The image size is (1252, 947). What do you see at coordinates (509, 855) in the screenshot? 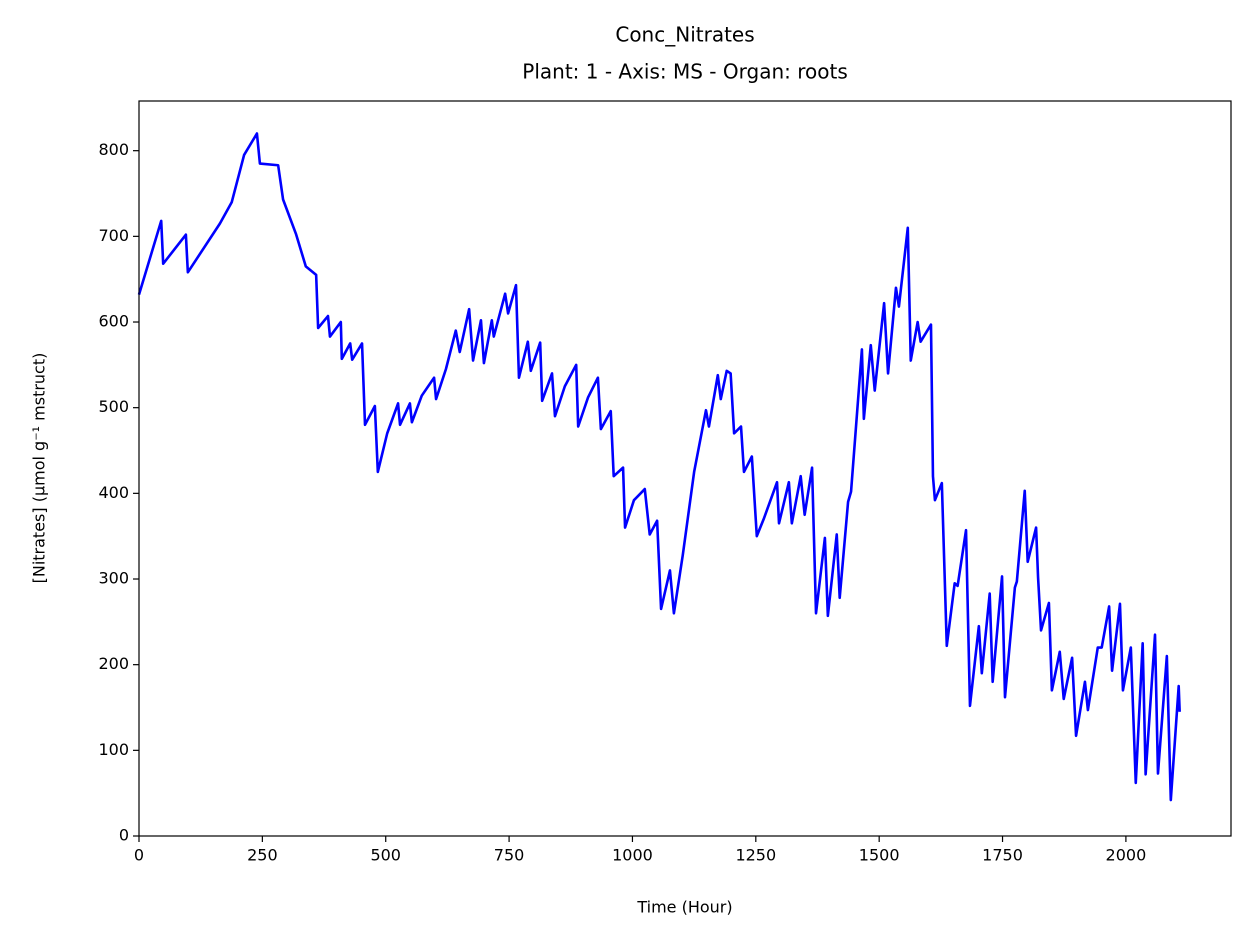
I see `x-tick-label: 750` at bounding box center [509, 855].